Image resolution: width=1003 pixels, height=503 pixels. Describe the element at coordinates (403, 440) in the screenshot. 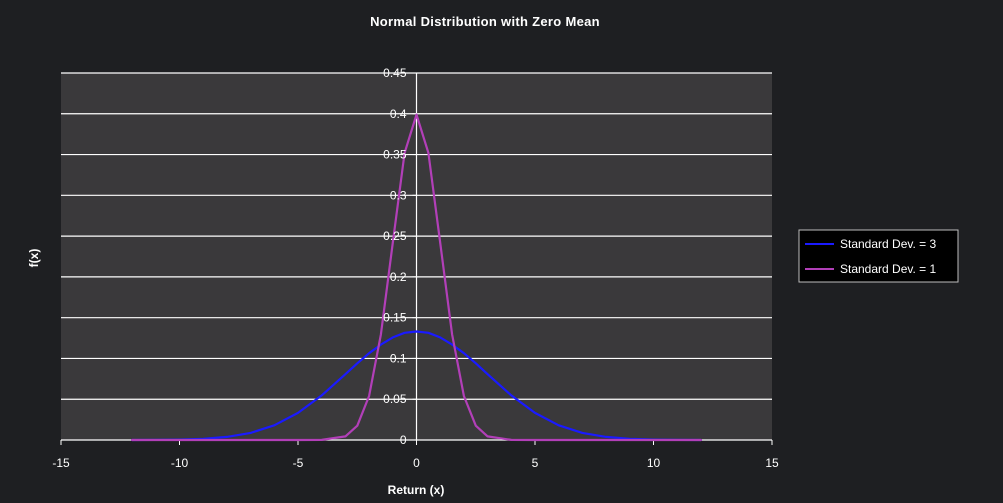

I see `y-tick-label: 0` at that location.